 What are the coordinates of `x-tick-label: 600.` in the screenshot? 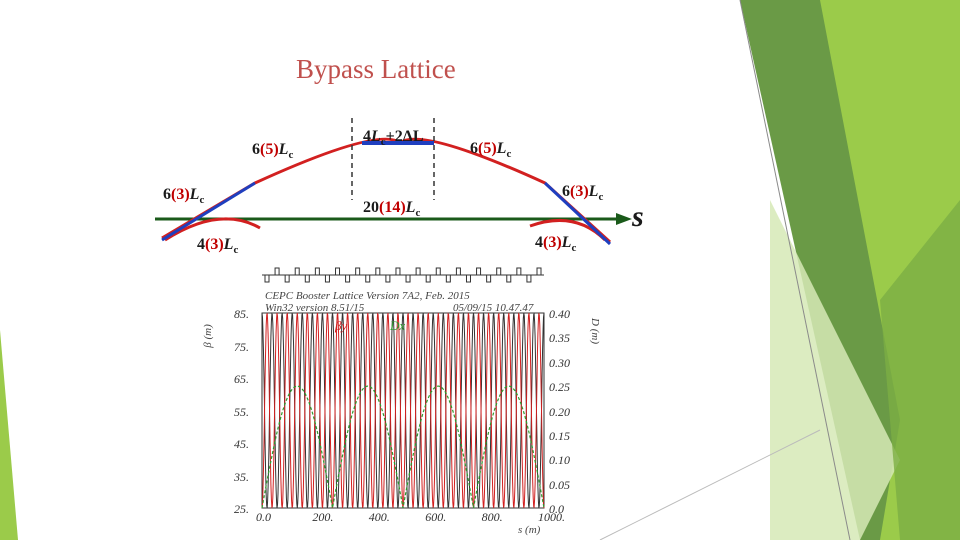 It's located at (436, 517).